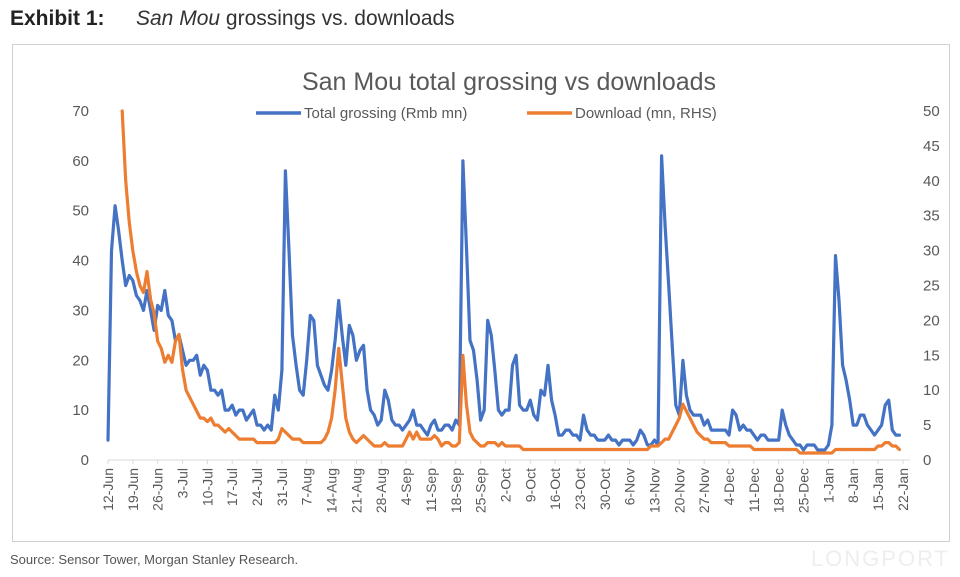 This screenshot has height=577, width=960. Describe the element at coordinates (931, 355) in the screenshot. I see `y-right-tick-label: 15` at that location.